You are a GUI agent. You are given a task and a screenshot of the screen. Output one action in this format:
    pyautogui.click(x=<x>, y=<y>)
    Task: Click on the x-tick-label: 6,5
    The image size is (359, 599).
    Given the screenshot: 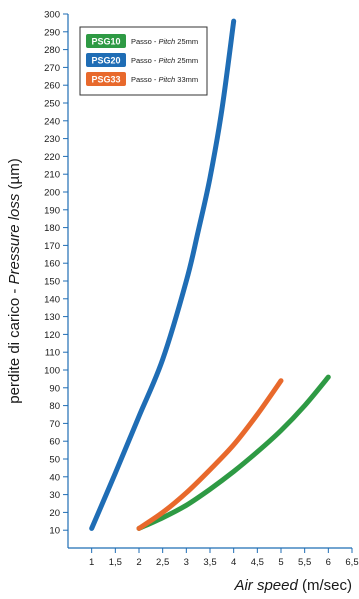 What is the action you would take?
    pyautogui.click(x=351, y=562)
    